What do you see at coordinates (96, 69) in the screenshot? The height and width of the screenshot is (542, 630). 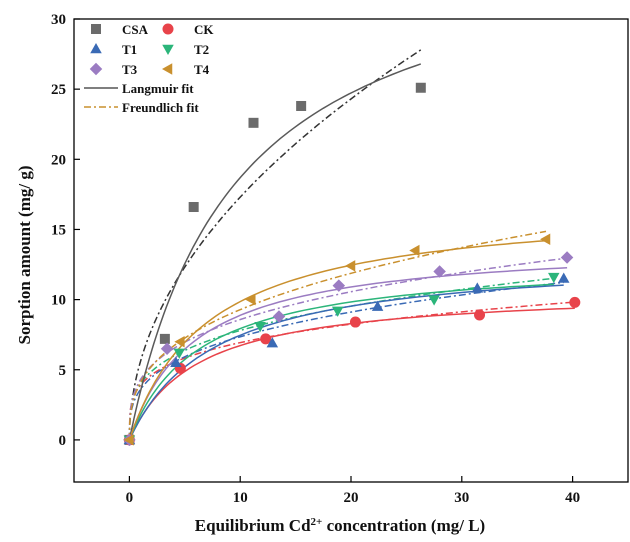 I see `legend-marker-t3` at bounding box center [96, 69].